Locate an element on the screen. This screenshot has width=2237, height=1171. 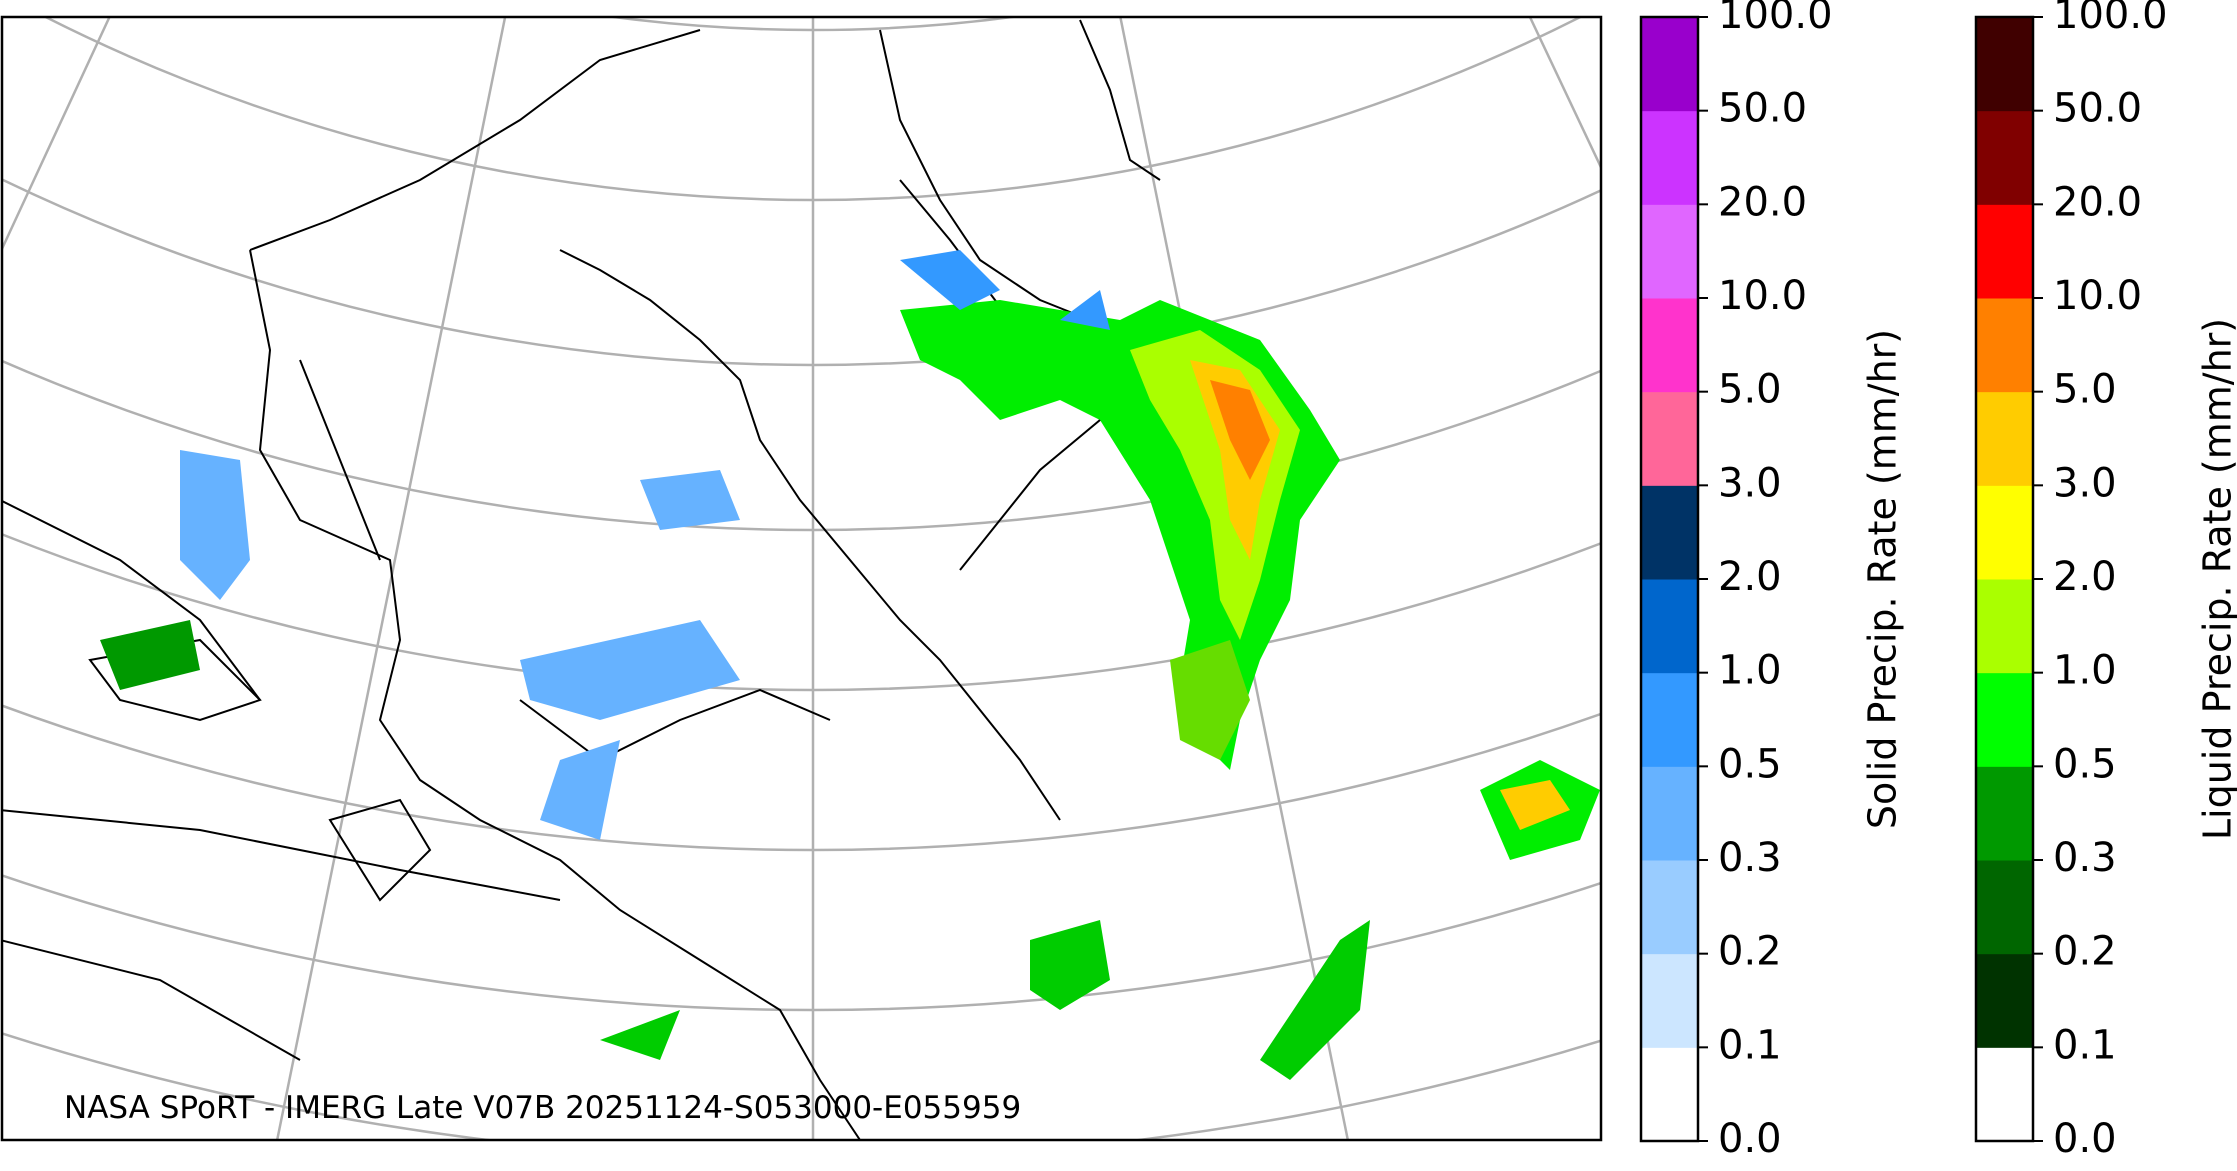
colorbar-label: Liquid Precip. Rate (mm/hr) is located at coordinates (2216, 579).